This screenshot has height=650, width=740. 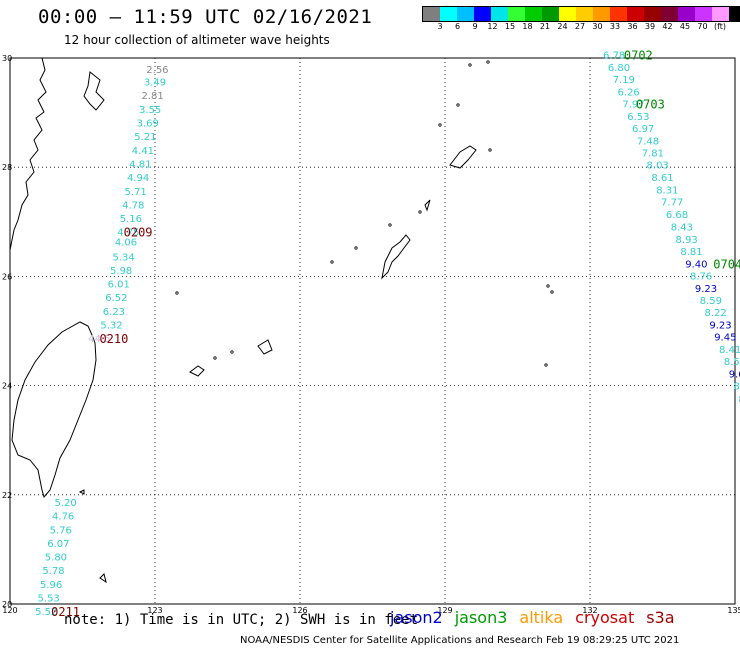 I want to click on wave-height-label: 4.06, so click(x=126, y=243).